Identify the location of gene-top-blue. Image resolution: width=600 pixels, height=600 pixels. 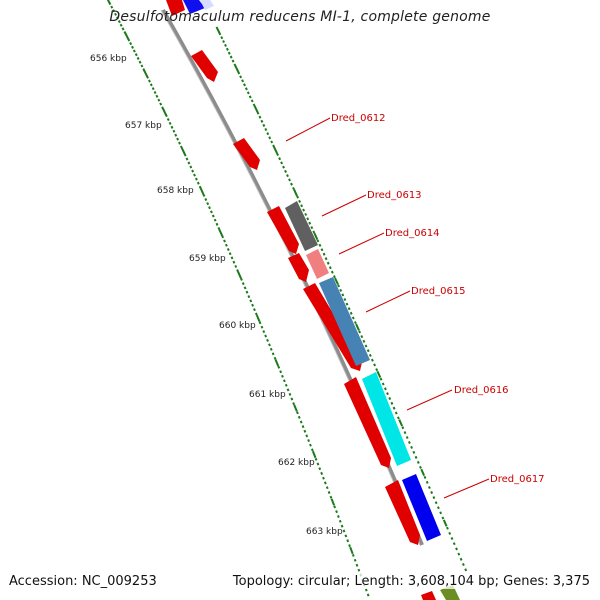
(194, 7).